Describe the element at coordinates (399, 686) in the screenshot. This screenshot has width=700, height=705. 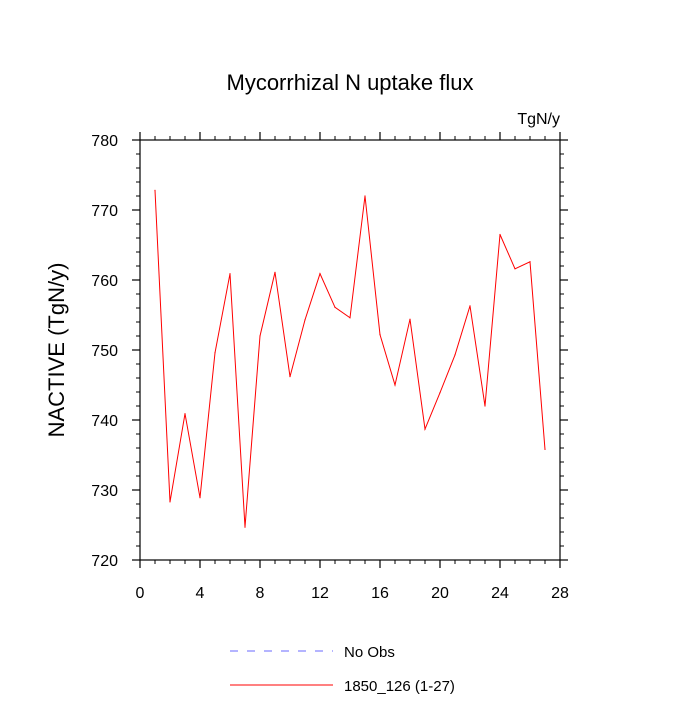
I see `legend-label: 1850_126 (1-27)` at that location.